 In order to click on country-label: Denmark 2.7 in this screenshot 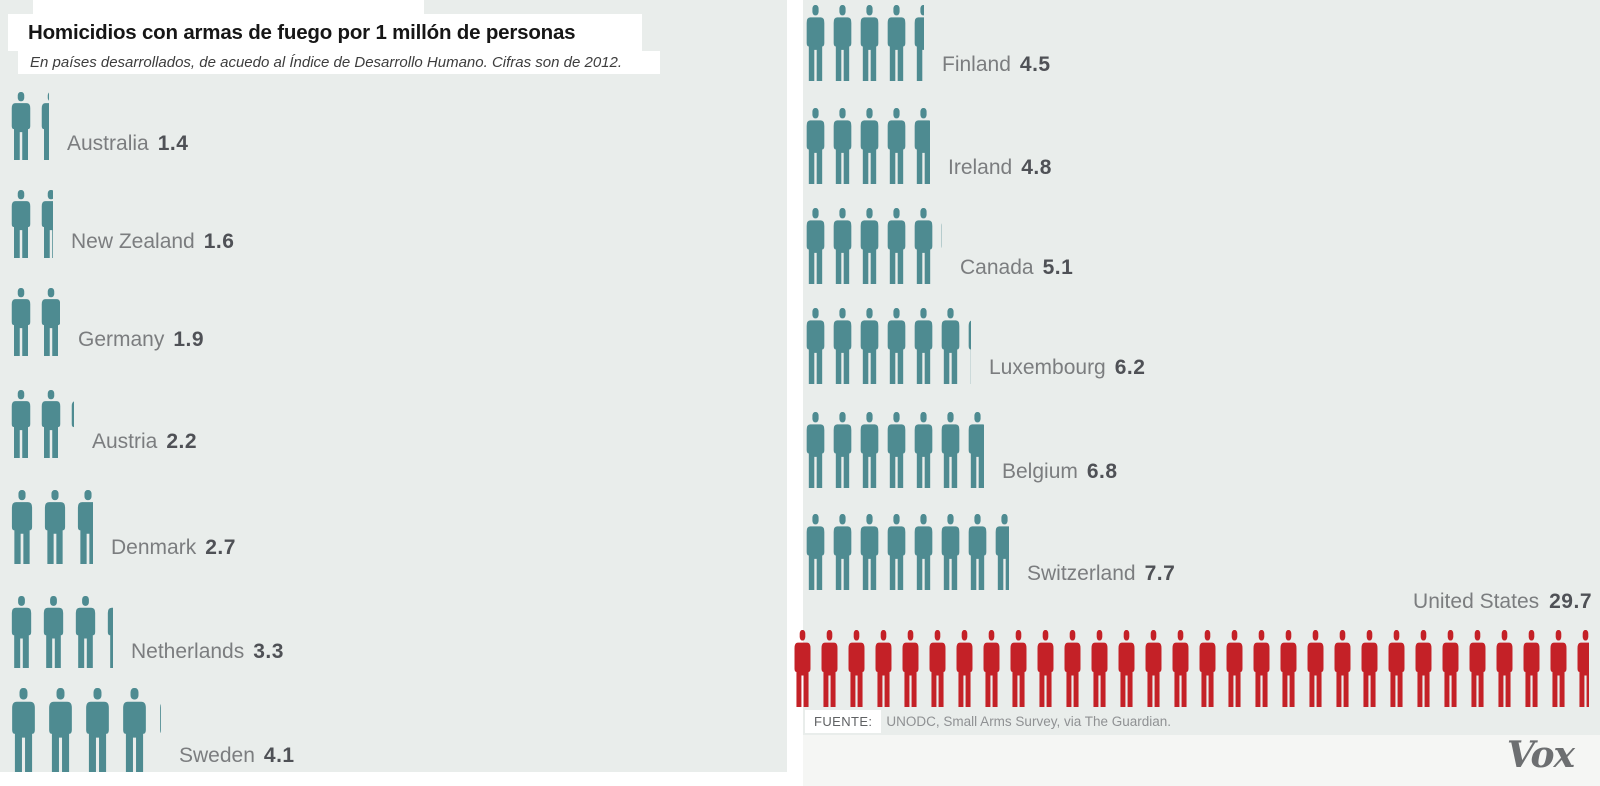, I will do `click(173, 548)`.